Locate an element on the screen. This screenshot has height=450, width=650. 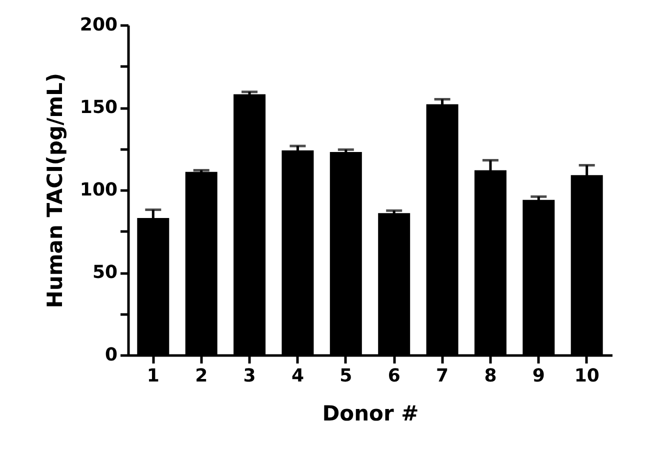
x-tick-label: 8 is located at coordinates (490, 376).